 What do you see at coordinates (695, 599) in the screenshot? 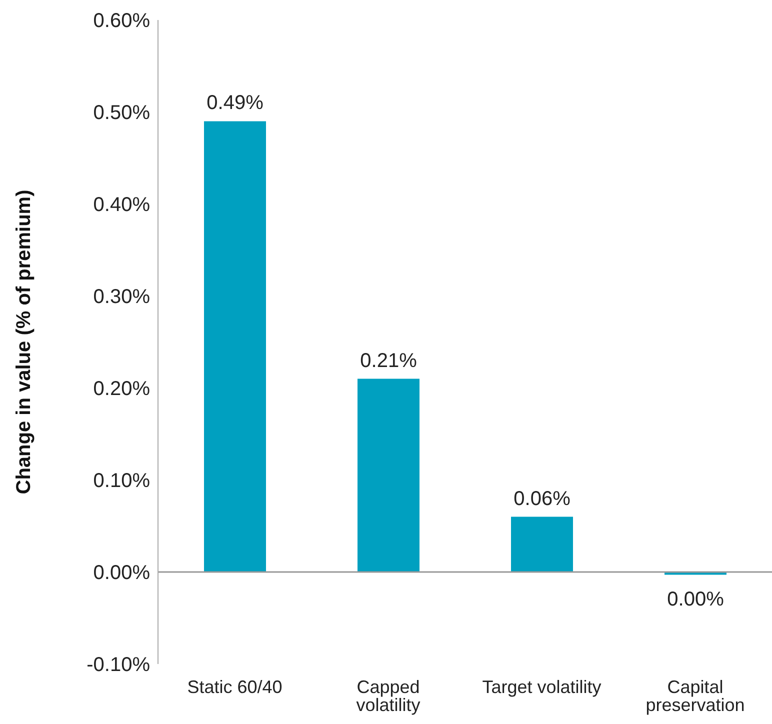
I see `data-label: 0.00%` at bounding box center [695, 599].